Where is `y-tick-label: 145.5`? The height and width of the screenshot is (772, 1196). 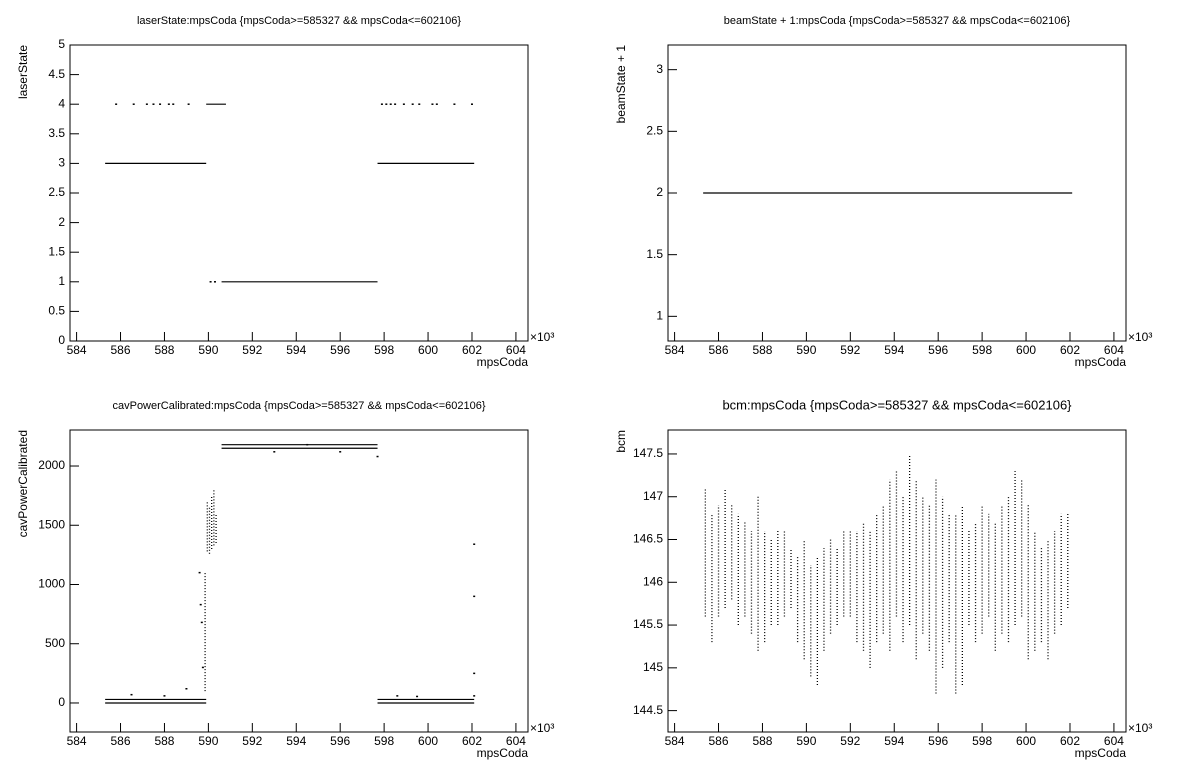 y-tick-label: 145.5 is located at coordinates (648, 624).